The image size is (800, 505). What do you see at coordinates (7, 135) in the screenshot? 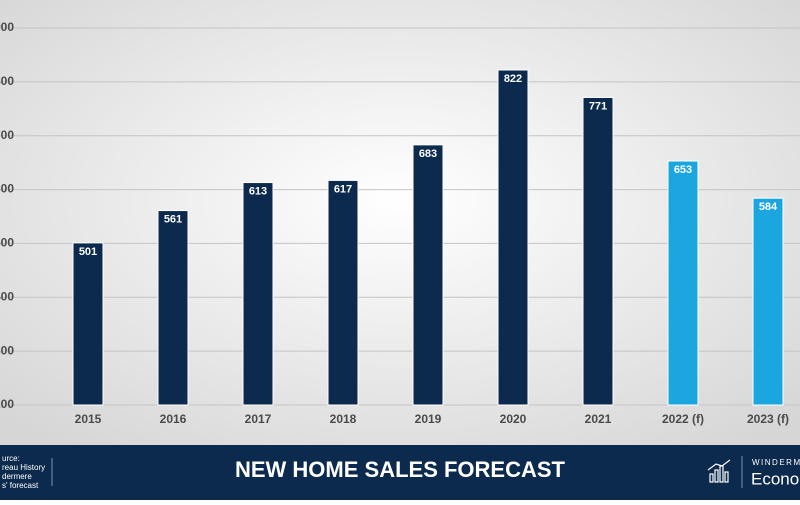
I see `y-tick-label: 700` at bounding box center [7, 135].